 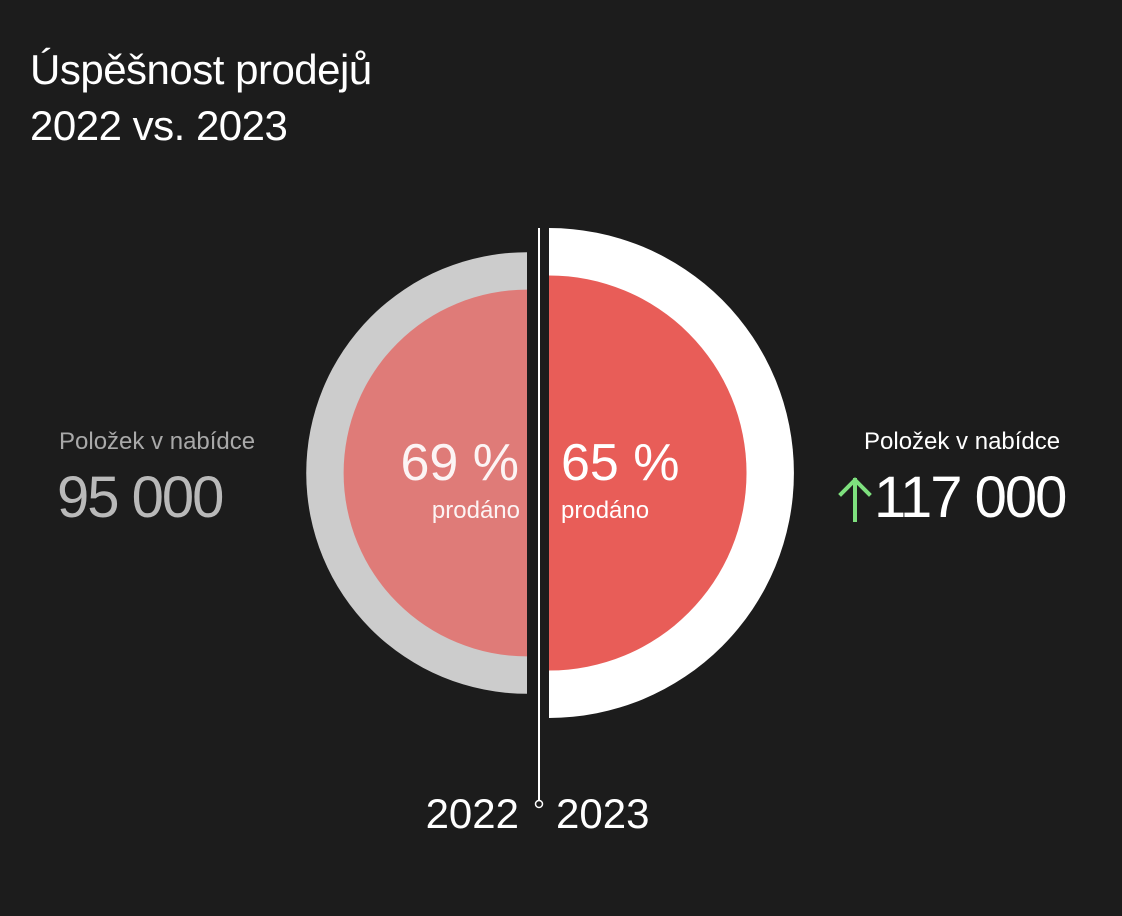 What do you see at coordinates (962, 441) in the screenshot?
I see `label-offered-2023: Položek v nabídce` at bounding box center [962, 441].